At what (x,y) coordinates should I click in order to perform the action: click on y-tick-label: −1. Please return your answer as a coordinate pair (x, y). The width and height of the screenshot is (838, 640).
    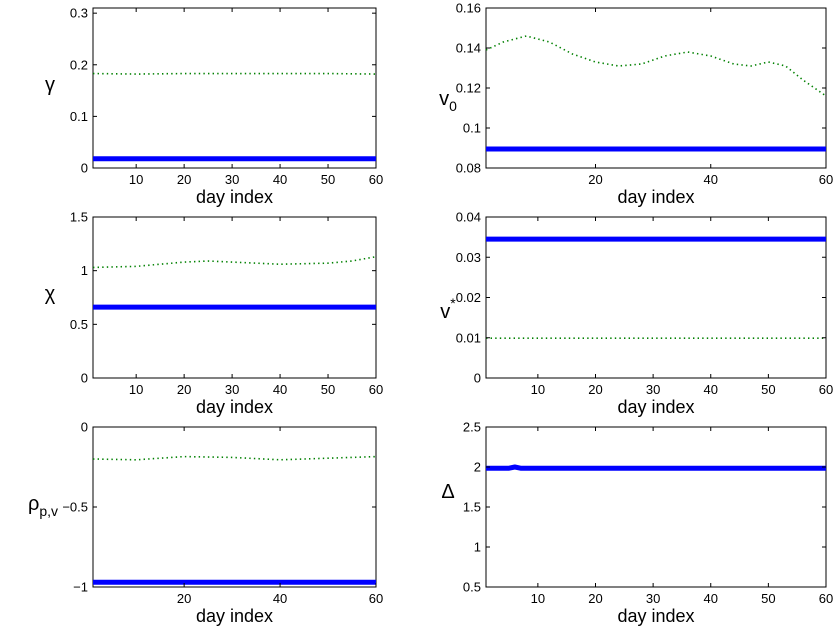
    Looking at the image, I should click on (80, 587).